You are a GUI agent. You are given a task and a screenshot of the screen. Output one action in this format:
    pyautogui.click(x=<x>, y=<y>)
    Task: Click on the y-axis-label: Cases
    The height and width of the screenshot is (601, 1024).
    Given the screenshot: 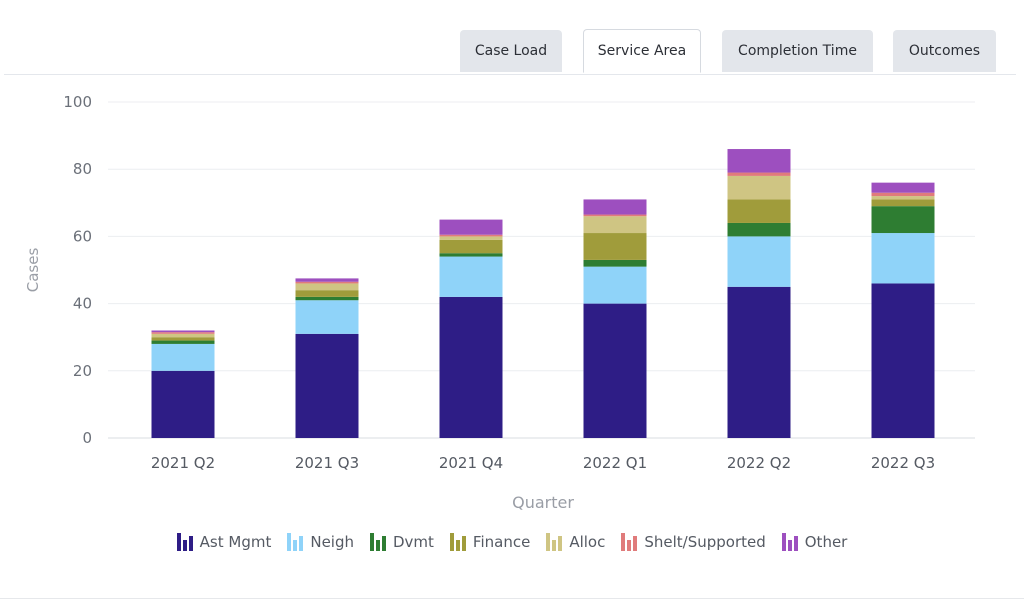 What is the action you would take?
    pyautogui.click(x=33, y=270)
    